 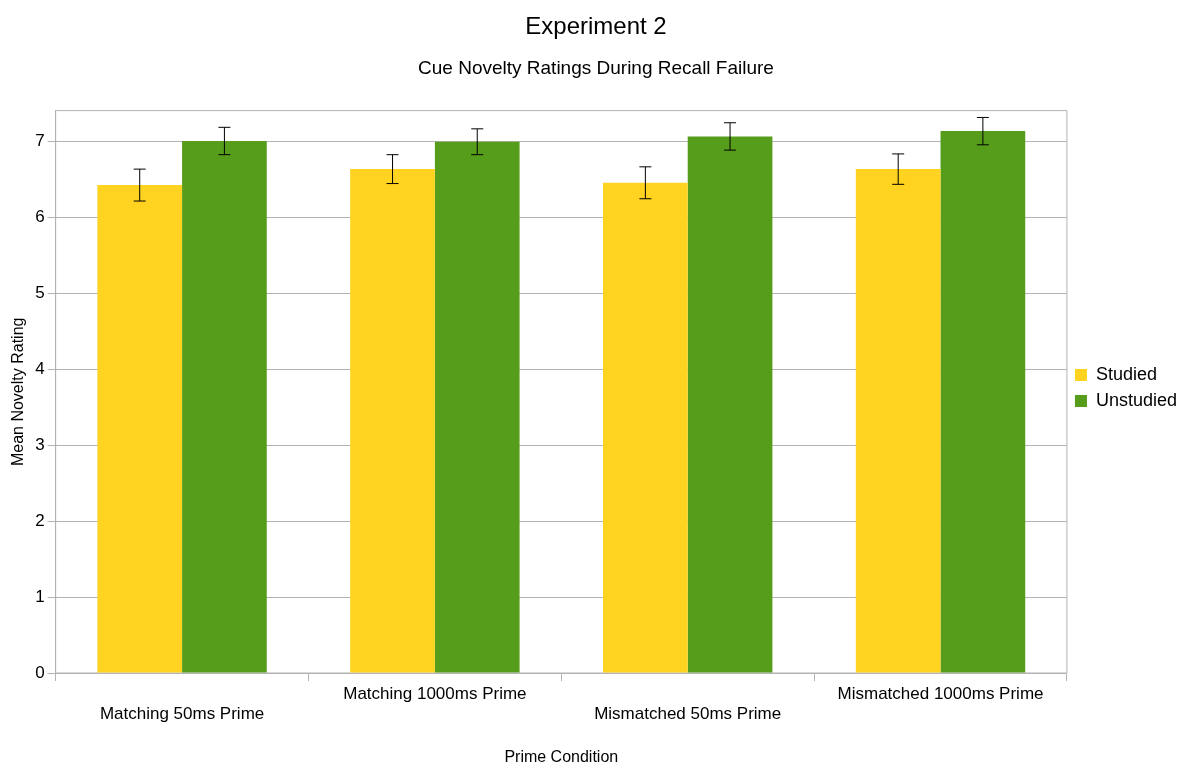 What do you see at coordinates (1126, 373) in the screenshot?
I see `legend-label: Studied` at bounding box center [1126, 373].